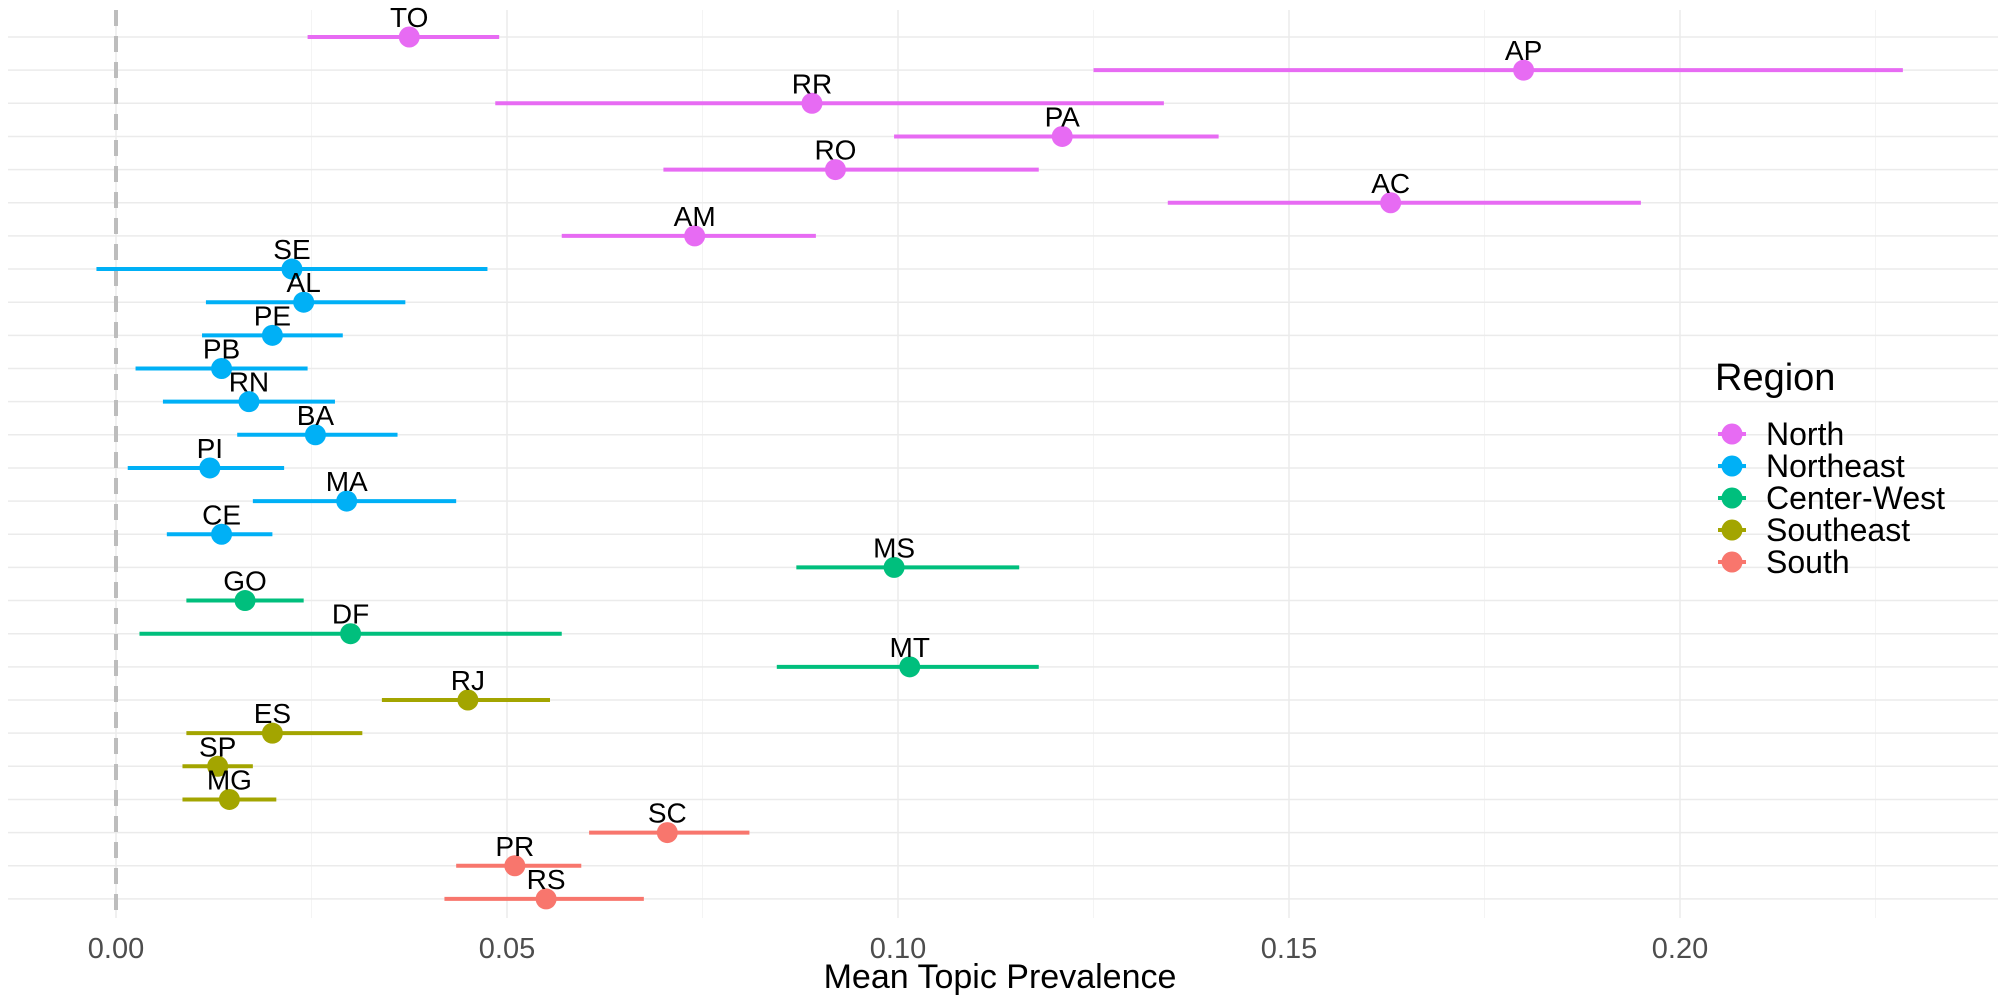  I want to click on point-ap, so click(1524, 70).